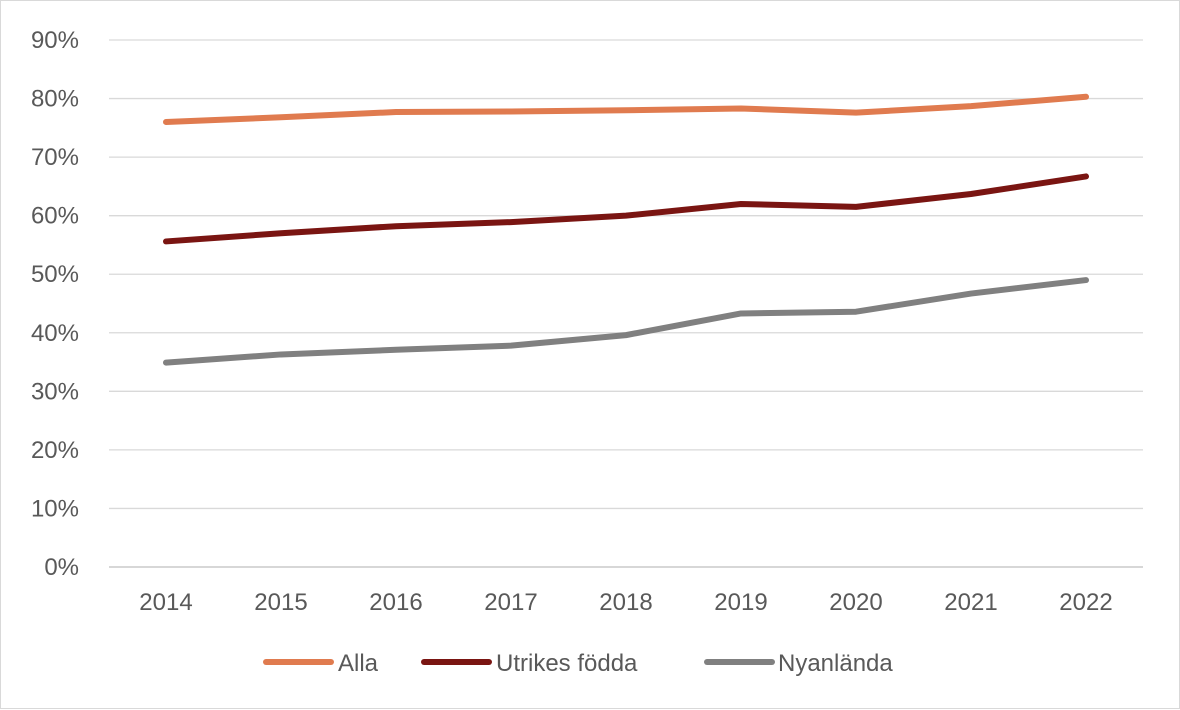  Describe the element at coordinates (55, 391) in the screenshot. I see `y-tick-label: 30%` at that location.